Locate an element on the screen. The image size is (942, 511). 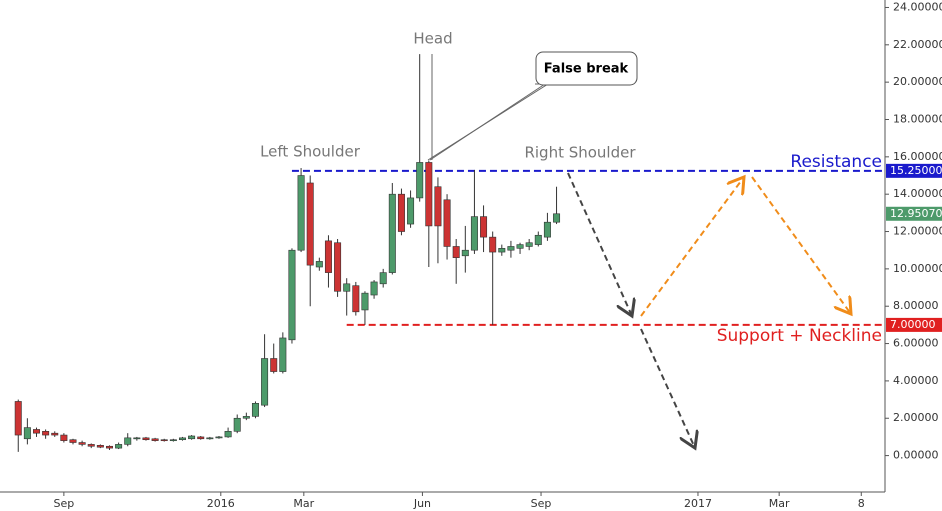
y-tick-label: 18.00000 is located at coordinates (917, 118).